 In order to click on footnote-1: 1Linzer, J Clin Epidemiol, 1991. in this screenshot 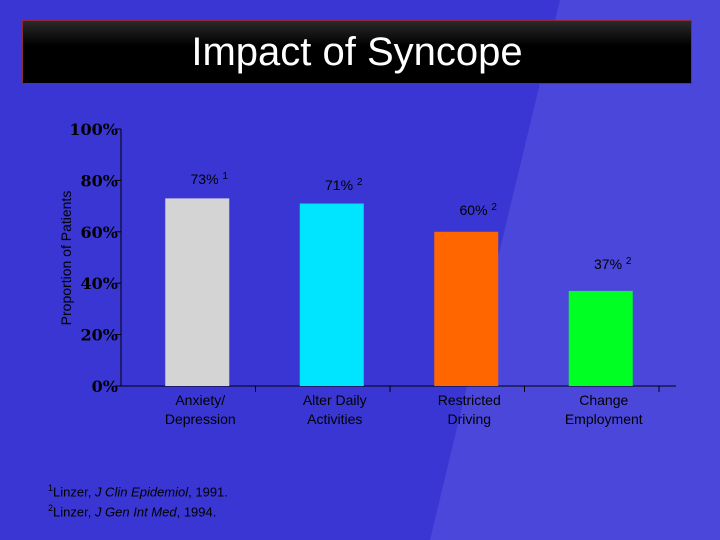, I will do `click(138, 490)`.